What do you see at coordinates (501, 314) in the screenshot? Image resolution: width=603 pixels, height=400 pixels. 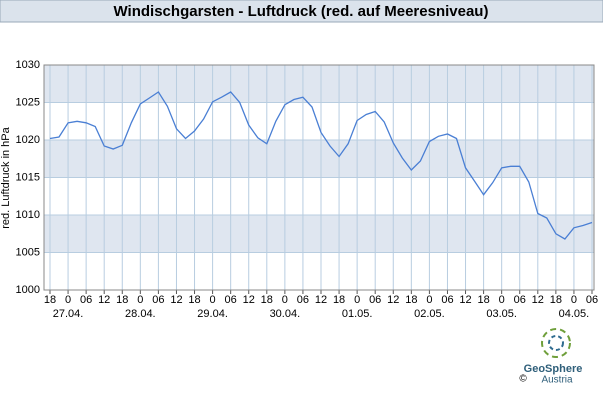 I see `date-label: 03.05.` at bounding box center [501, 314].